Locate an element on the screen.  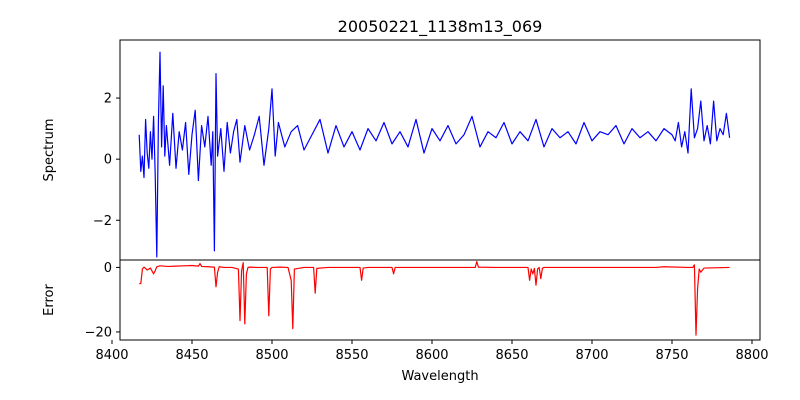
error-y-tick-label: −20 is located at coordinates (98, 332).